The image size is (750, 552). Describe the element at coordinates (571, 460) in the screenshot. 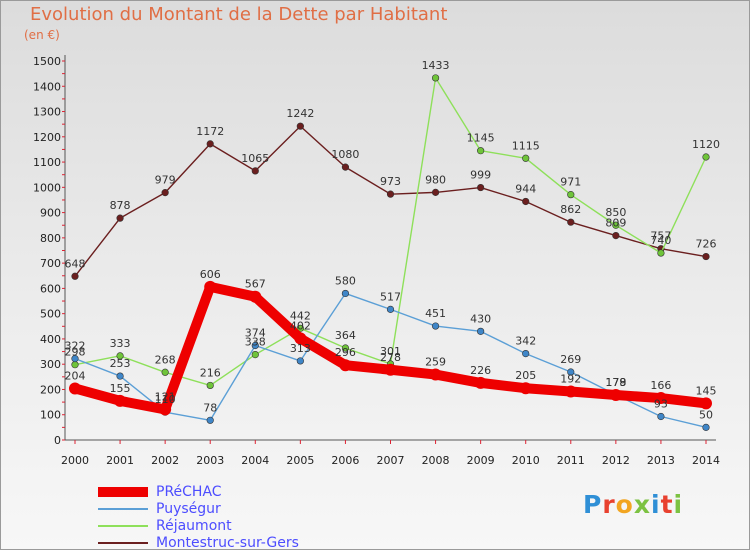

I see `x-tick-label: 2011` at that location.